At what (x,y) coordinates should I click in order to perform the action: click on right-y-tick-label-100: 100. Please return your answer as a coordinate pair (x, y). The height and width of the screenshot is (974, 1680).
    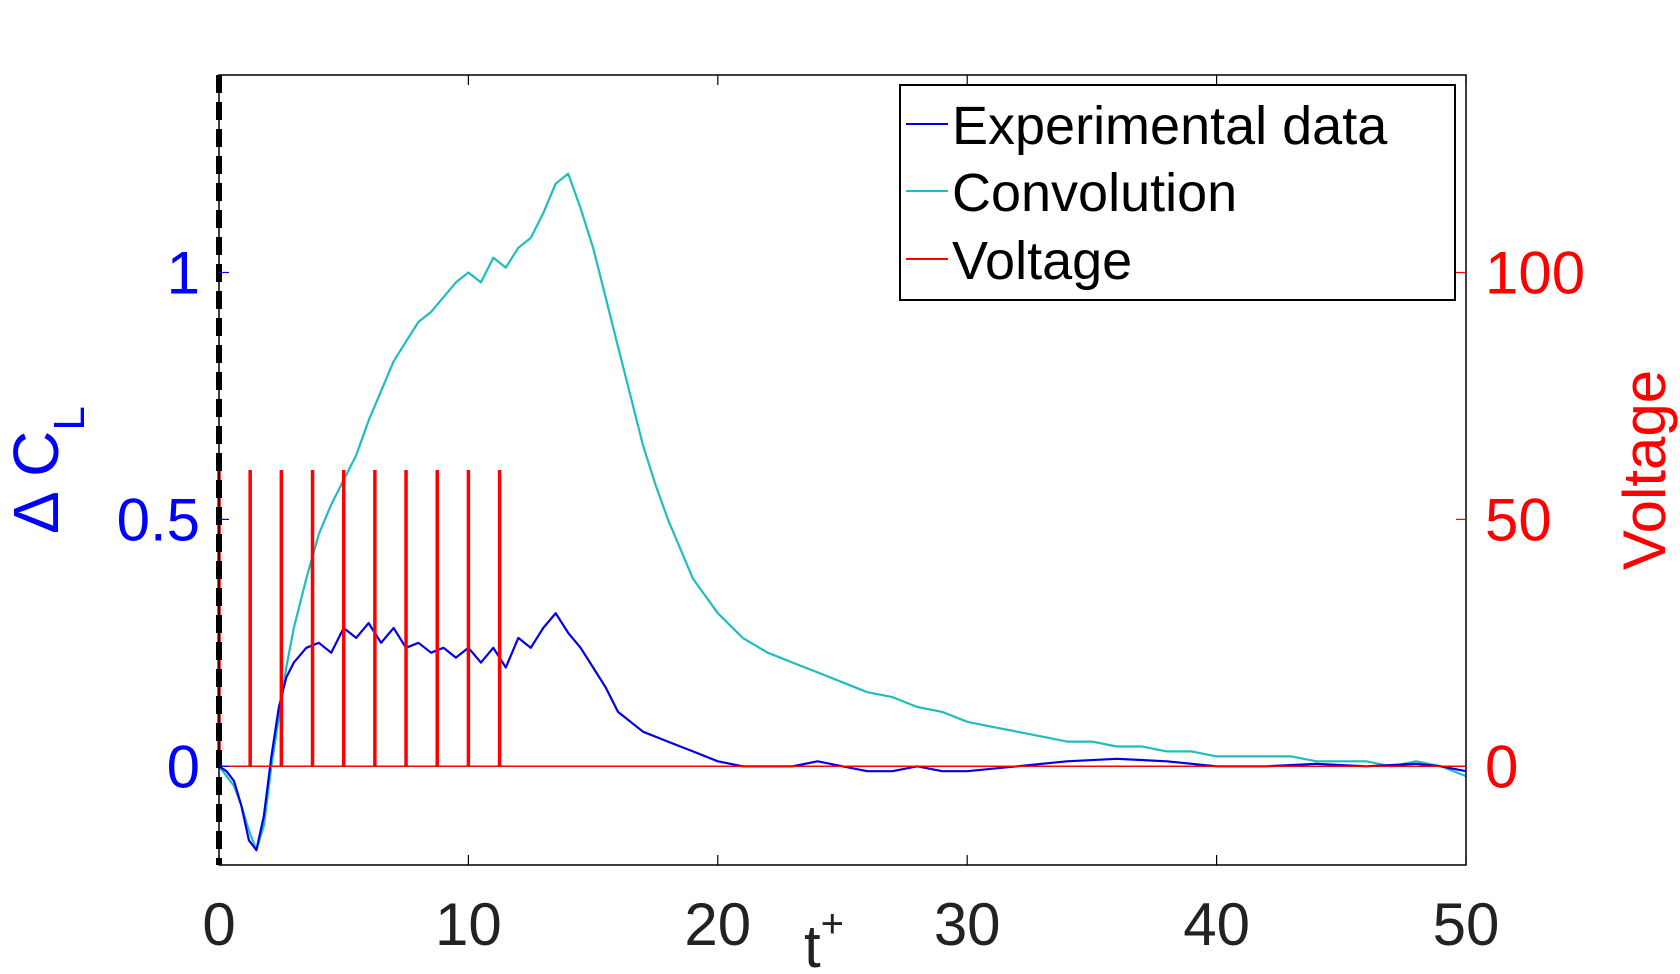
    Looking at the image, I should click on (1535, 273).